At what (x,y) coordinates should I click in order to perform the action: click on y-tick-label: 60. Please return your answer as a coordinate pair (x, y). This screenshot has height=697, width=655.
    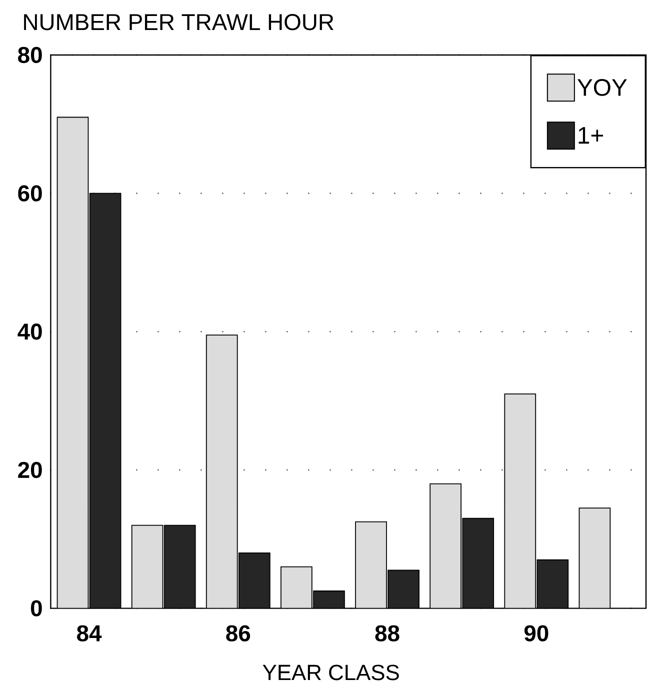
    Looking at the image, I should click on (30, 193).